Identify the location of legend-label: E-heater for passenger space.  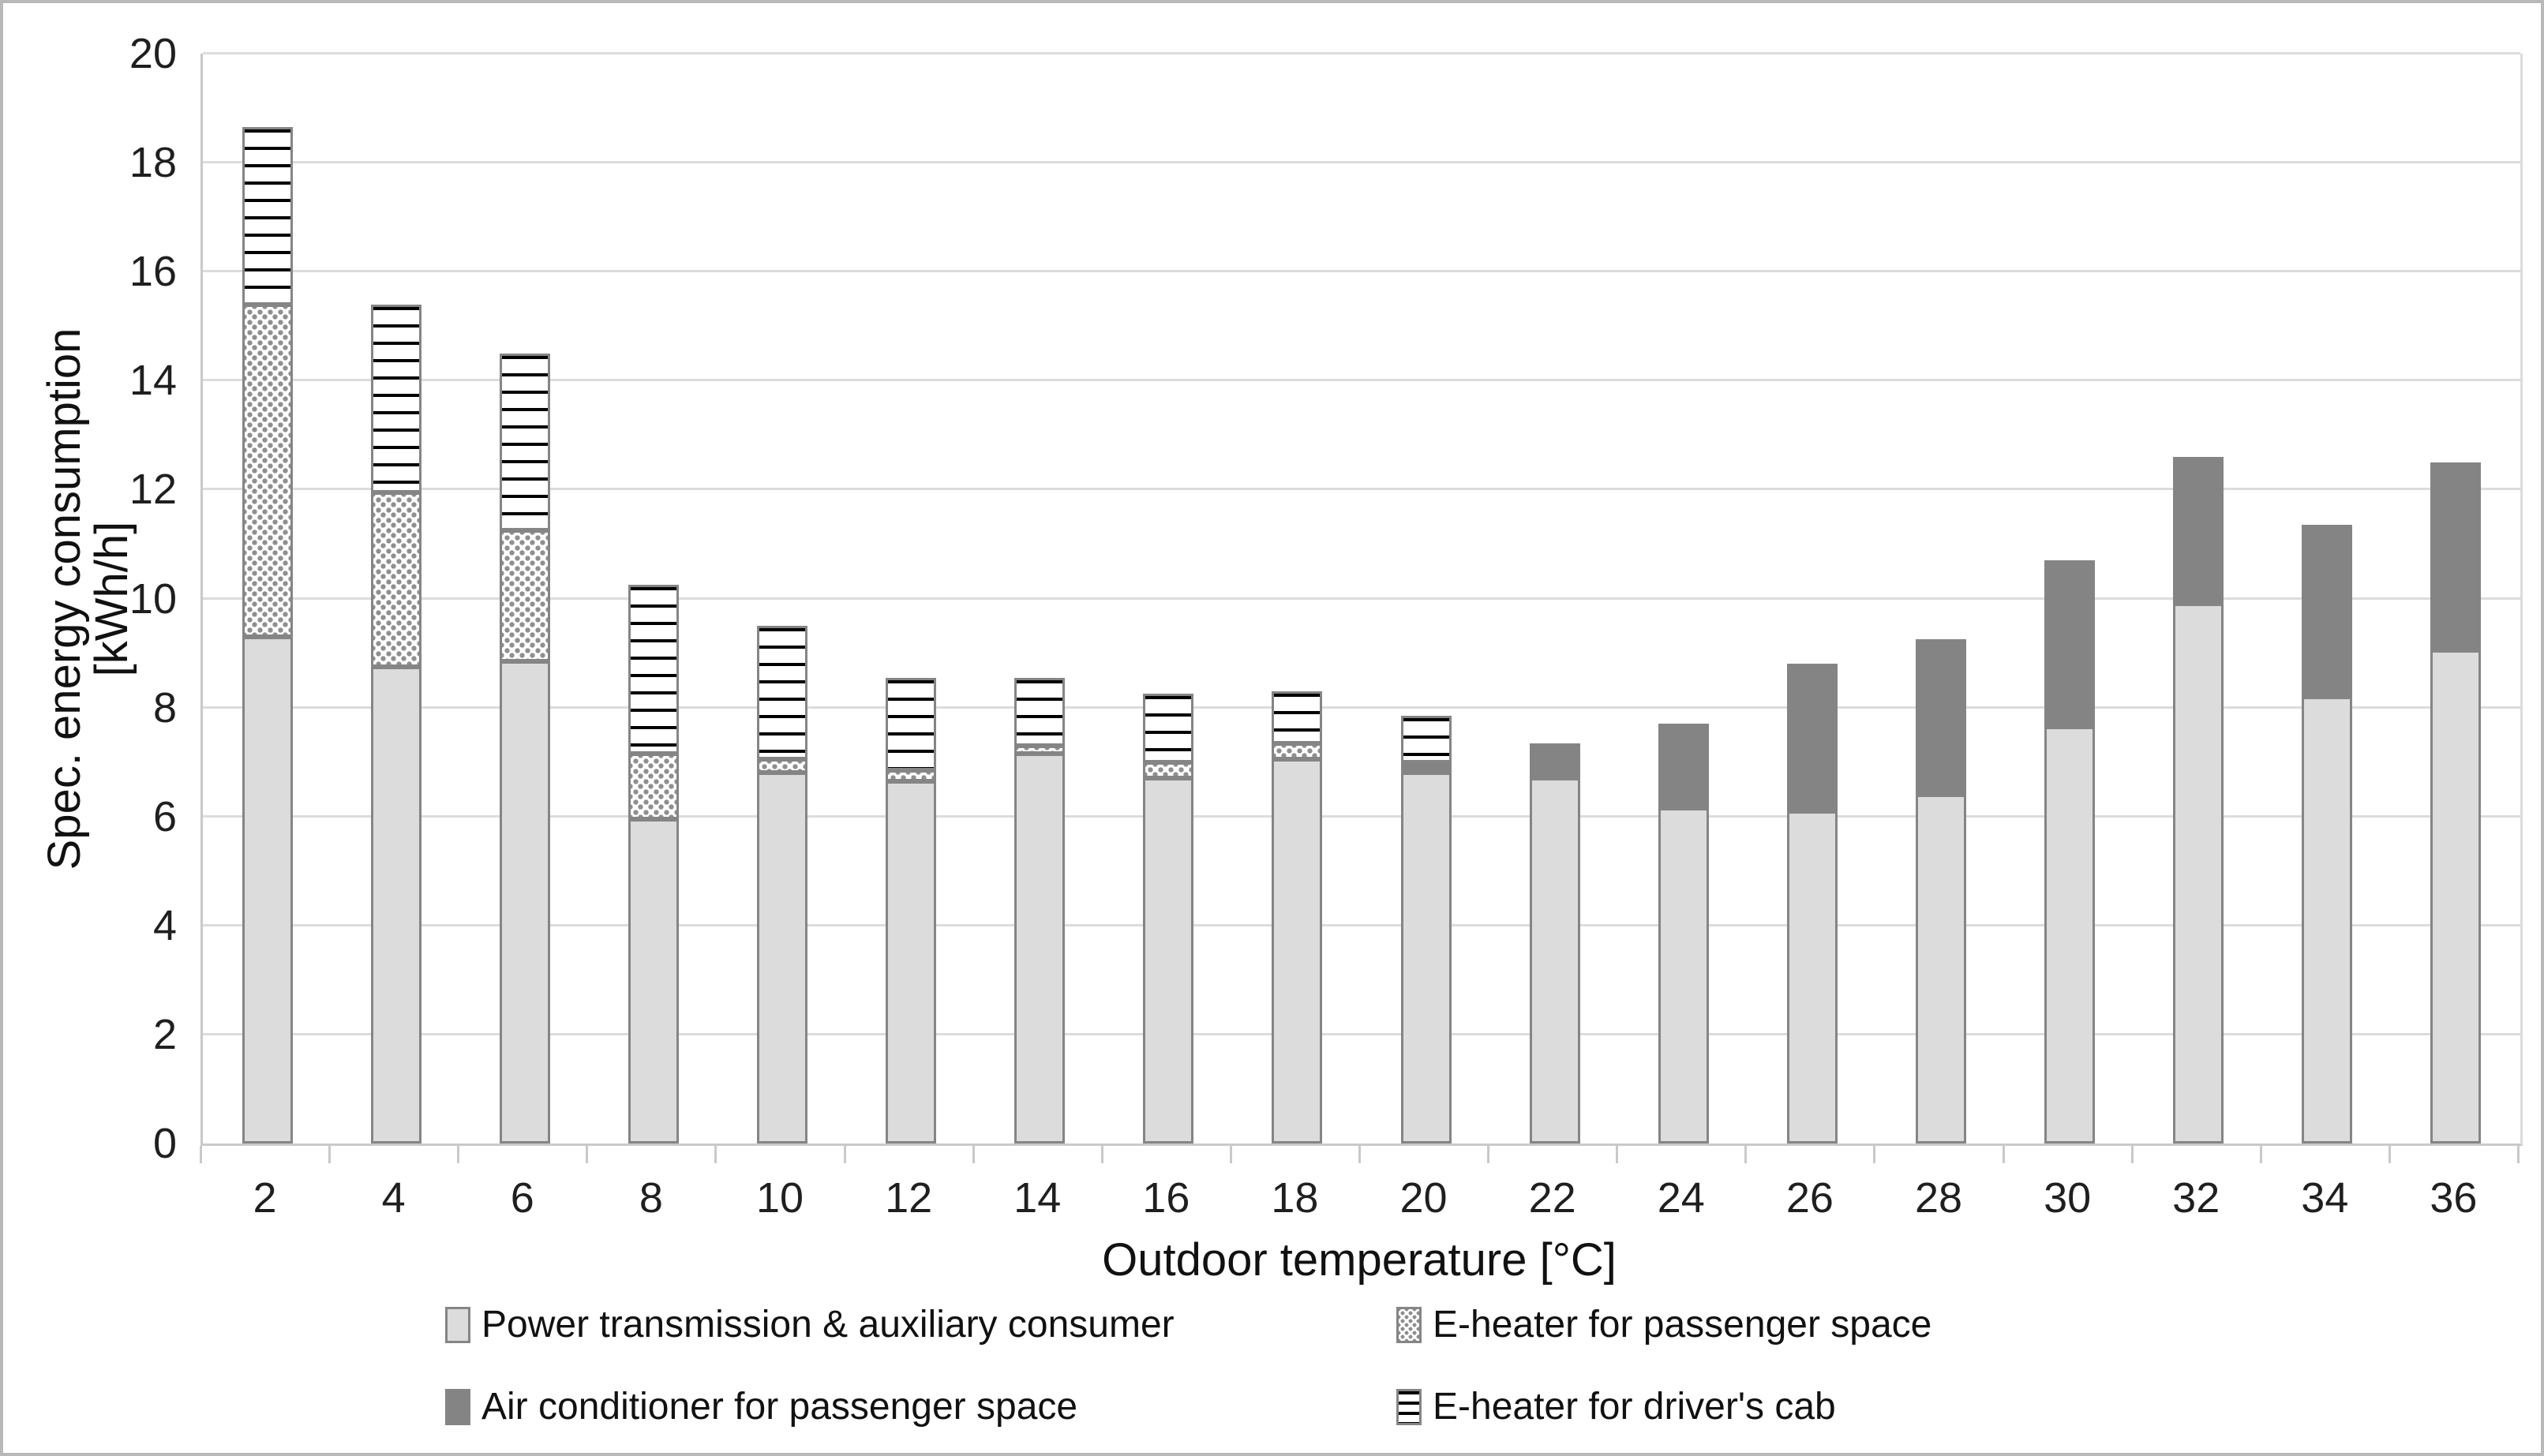
(1683, 1325).